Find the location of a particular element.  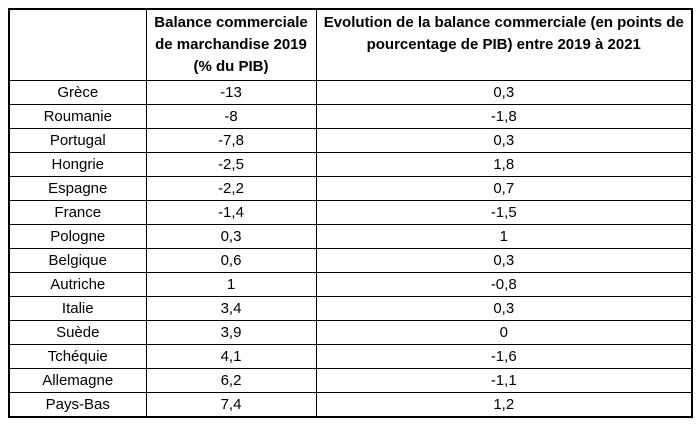

balance-cell: 7,4 is located at coordinates (231, 405).